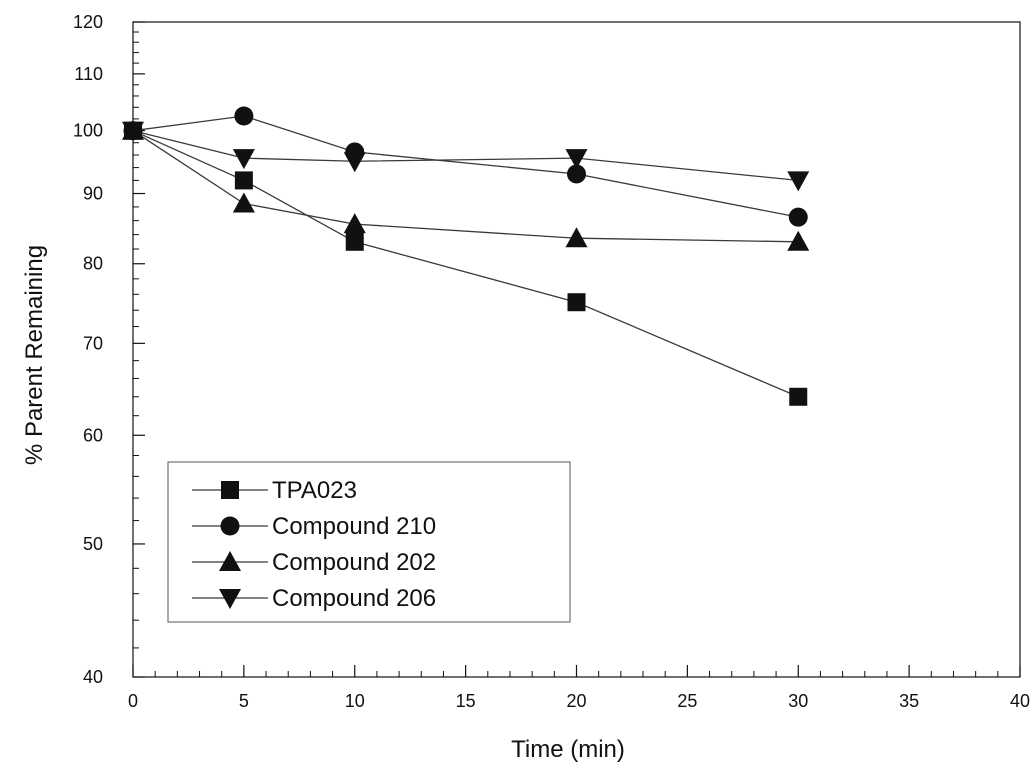  Describe the element at coordinates (93, 264) in the screenshot. I see `y-tick-label: 80` at that location.